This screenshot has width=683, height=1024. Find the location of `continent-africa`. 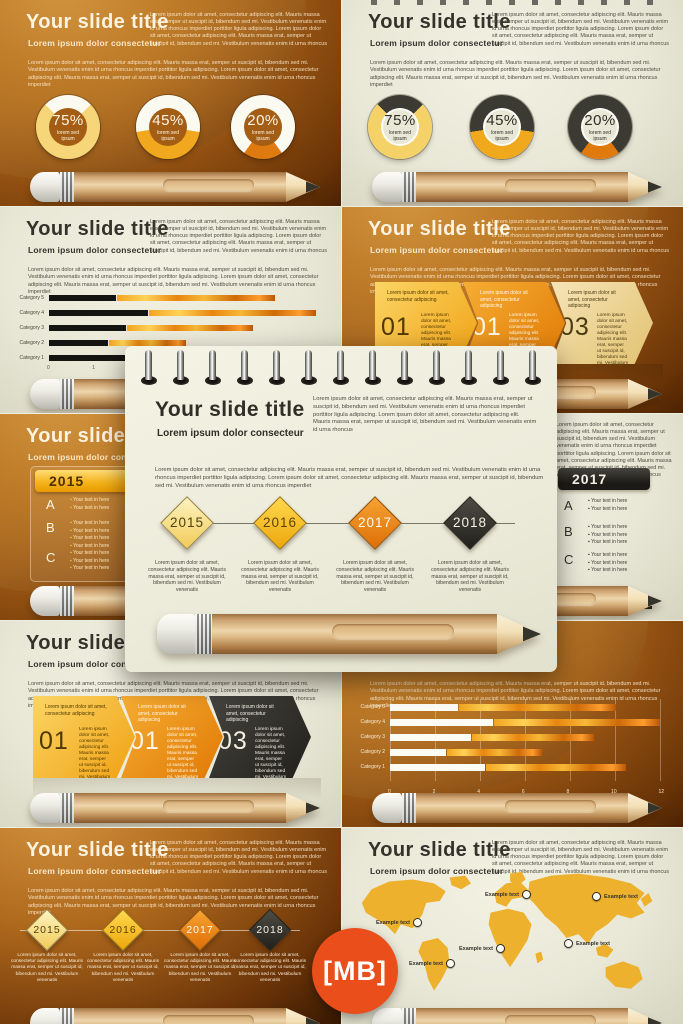

continent-africa is located at coordinates (510, 938).